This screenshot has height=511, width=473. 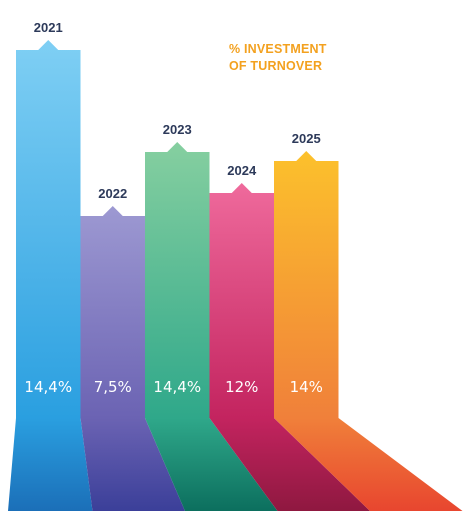 I want to click on year-label-2024: 2024, so click(x=242, y=170).